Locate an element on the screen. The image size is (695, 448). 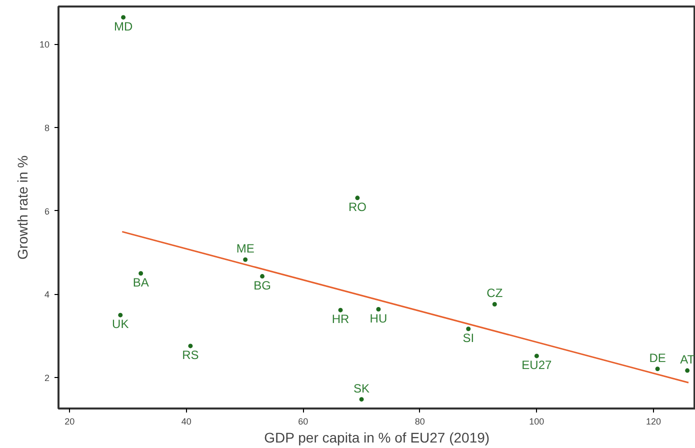
data-label: RO is located at coordinates (357, 207).